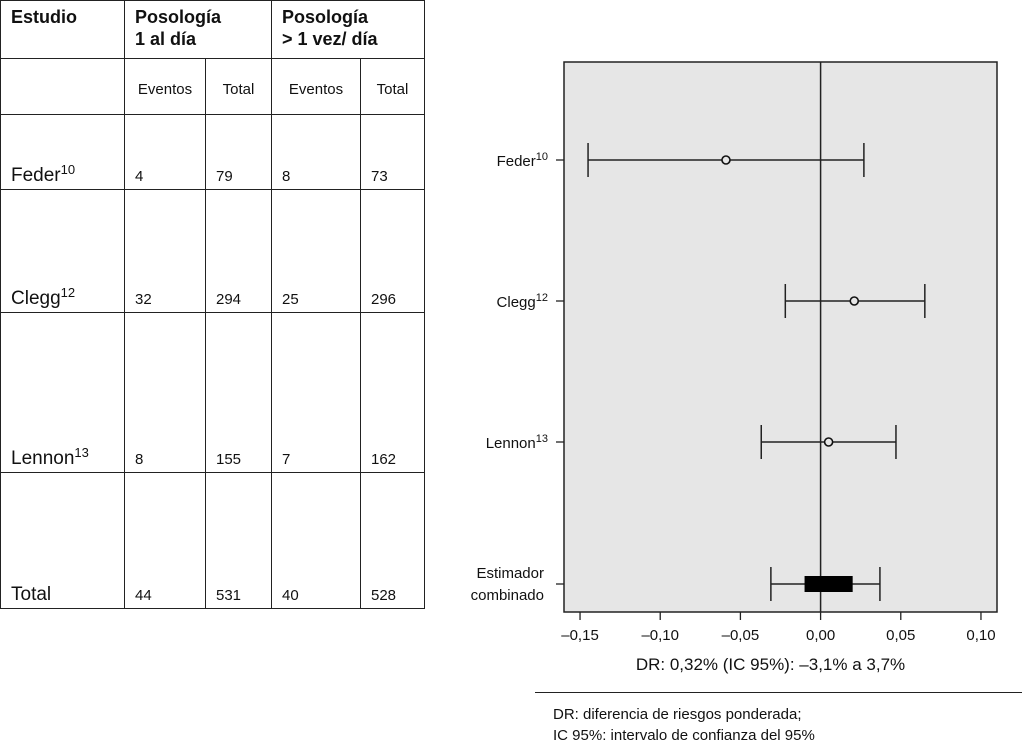 The height and width of the screenshot is (746, 1024). I want to click on x-tick-label: –0,10, so click(660, 635).